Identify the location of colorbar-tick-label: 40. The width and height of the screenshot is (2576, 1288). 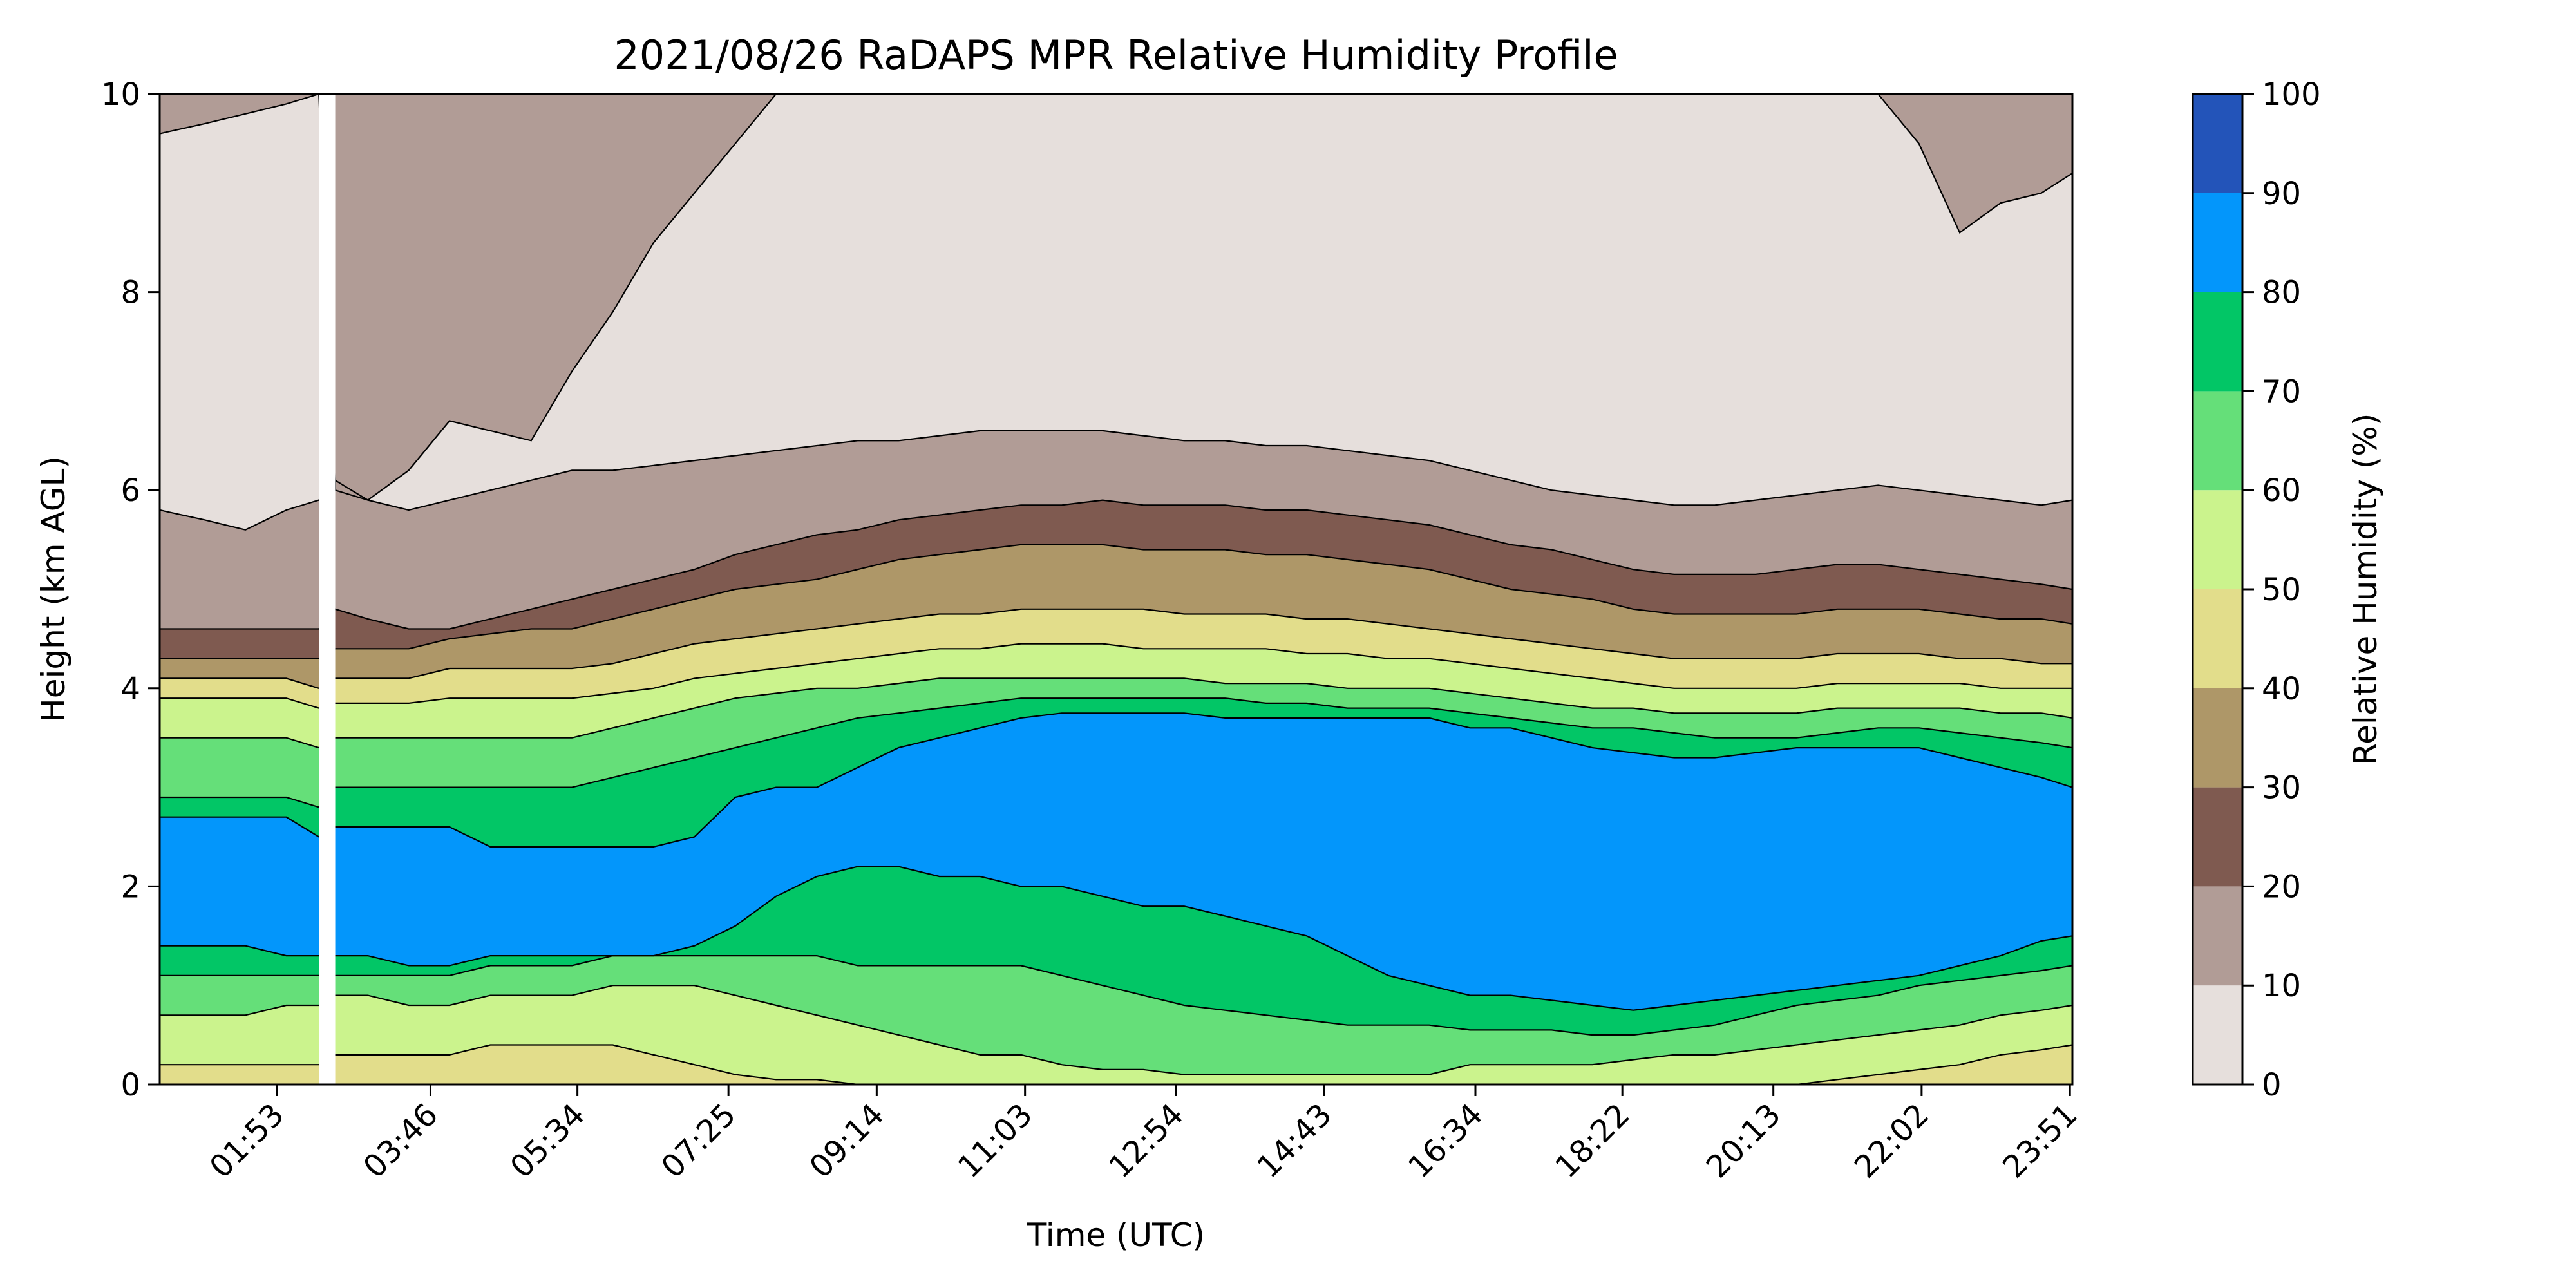
(2281, 689).